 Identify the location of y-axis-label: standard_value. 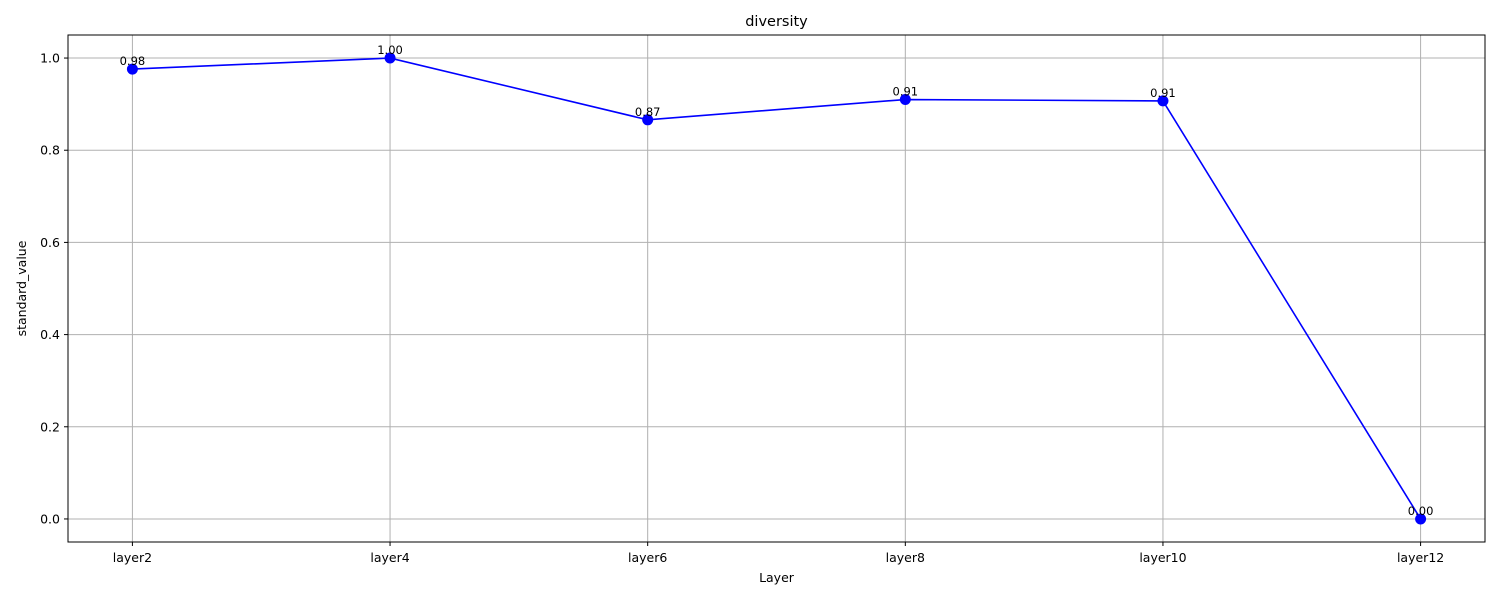
(21, 288).